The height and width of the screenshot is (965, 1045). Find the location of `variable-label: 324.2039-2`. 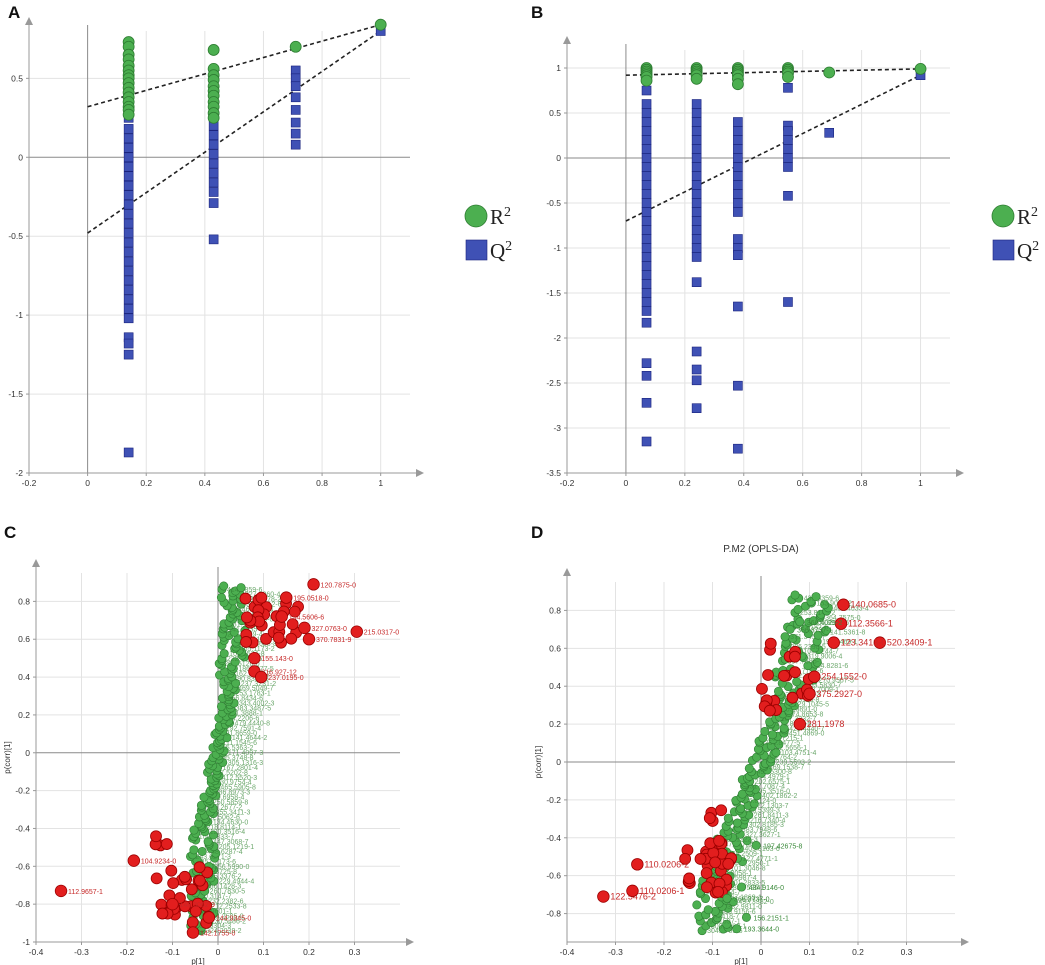

variable-label: 324.2039-2 is located at coordinates (224, 931).